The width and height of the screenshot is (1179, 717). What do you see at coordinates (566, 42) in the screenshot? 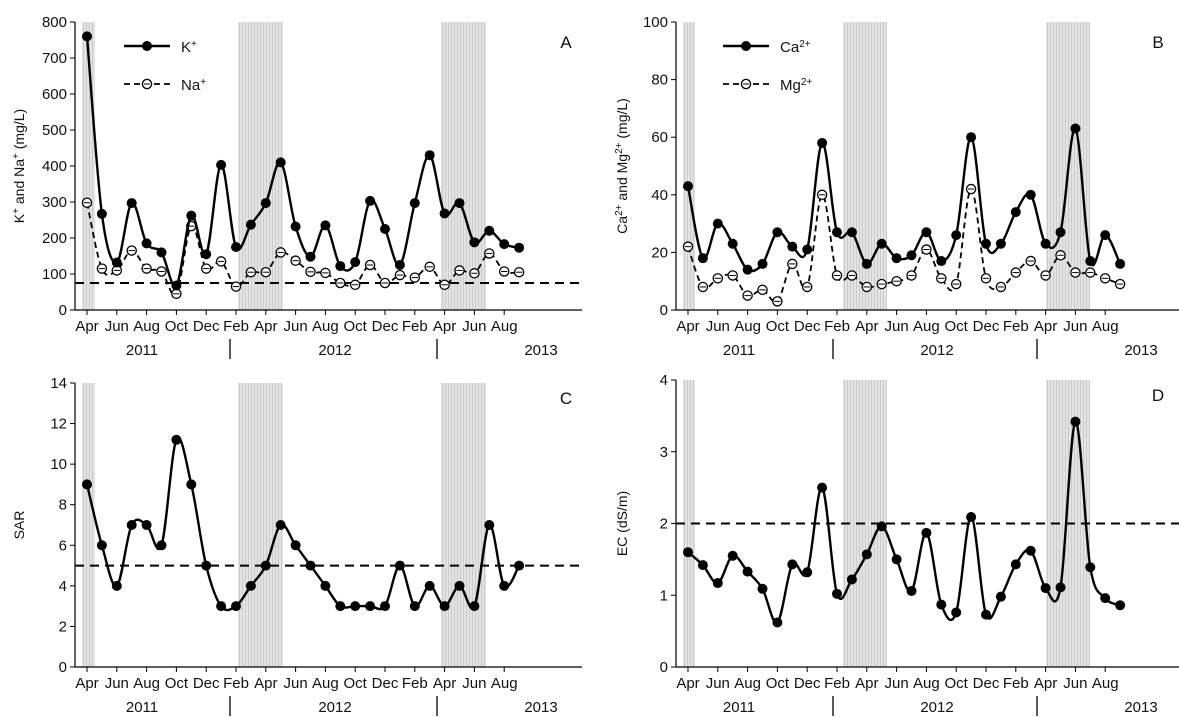
I see `panel-letter: A` at bounding box center [566, 42].